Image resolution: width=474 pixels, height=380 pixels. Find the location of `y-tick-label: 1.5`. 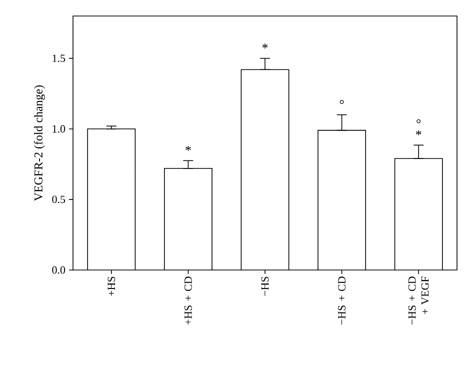

y-tick-label: 1.5 is located at coordinates (59, 58).